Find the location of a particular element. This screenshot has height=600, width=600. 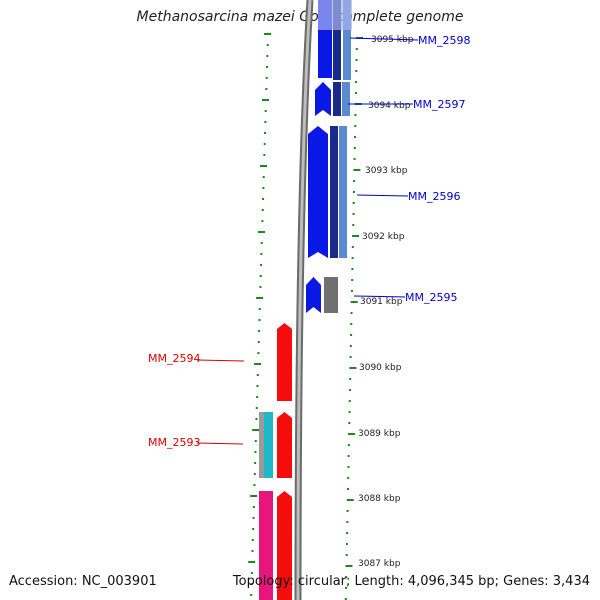

kbp-label: 3095 kbp is located at coordinates (392, 40).